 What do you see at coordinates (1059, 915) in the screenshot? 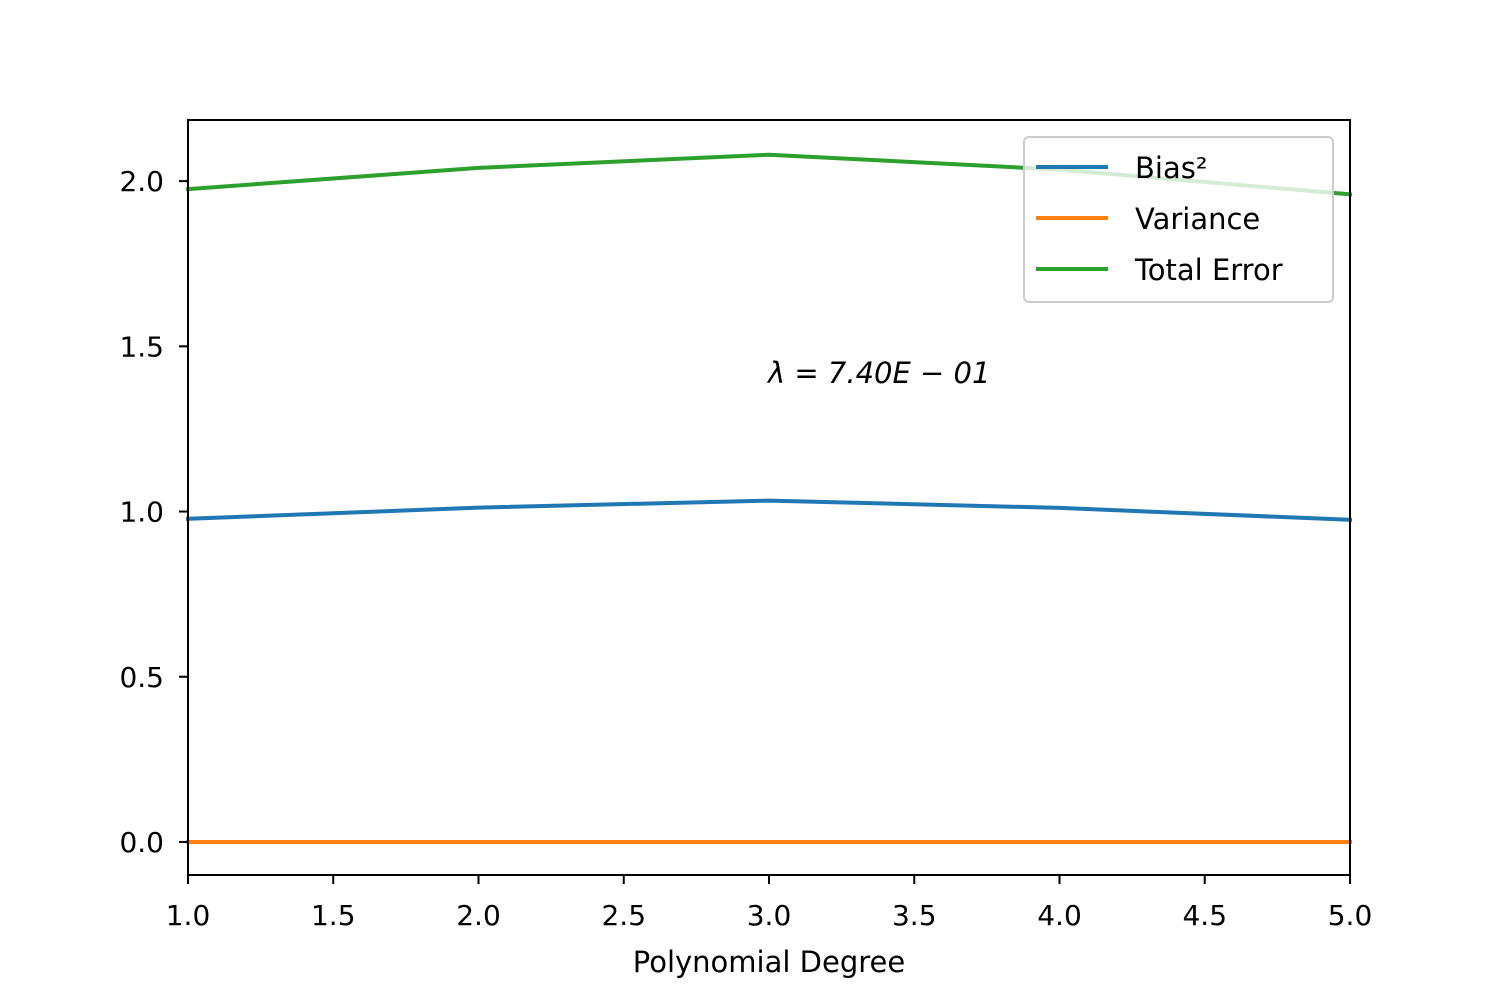
I see `x-tick-label: 4.0` at bounding box center [1059, 915].